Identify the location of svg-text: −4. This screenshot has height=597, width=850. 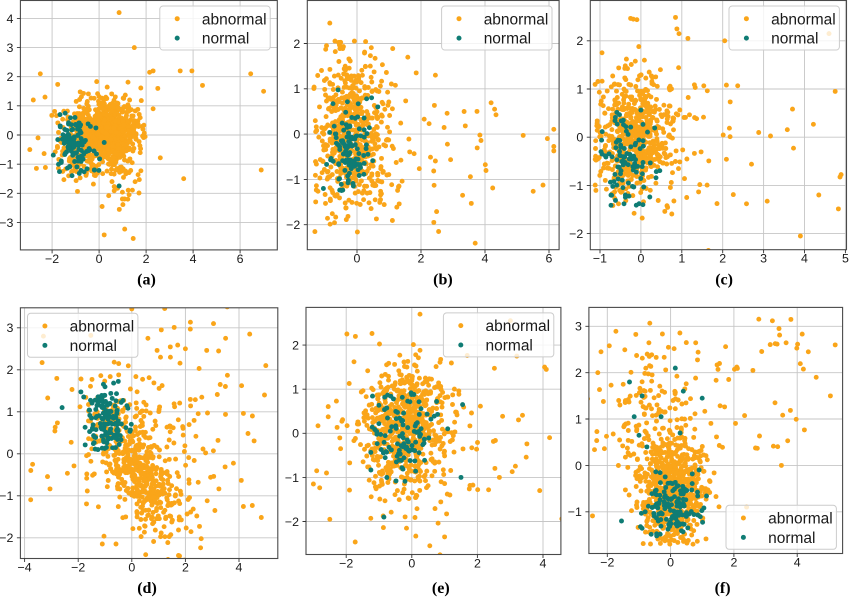
(25, 568).